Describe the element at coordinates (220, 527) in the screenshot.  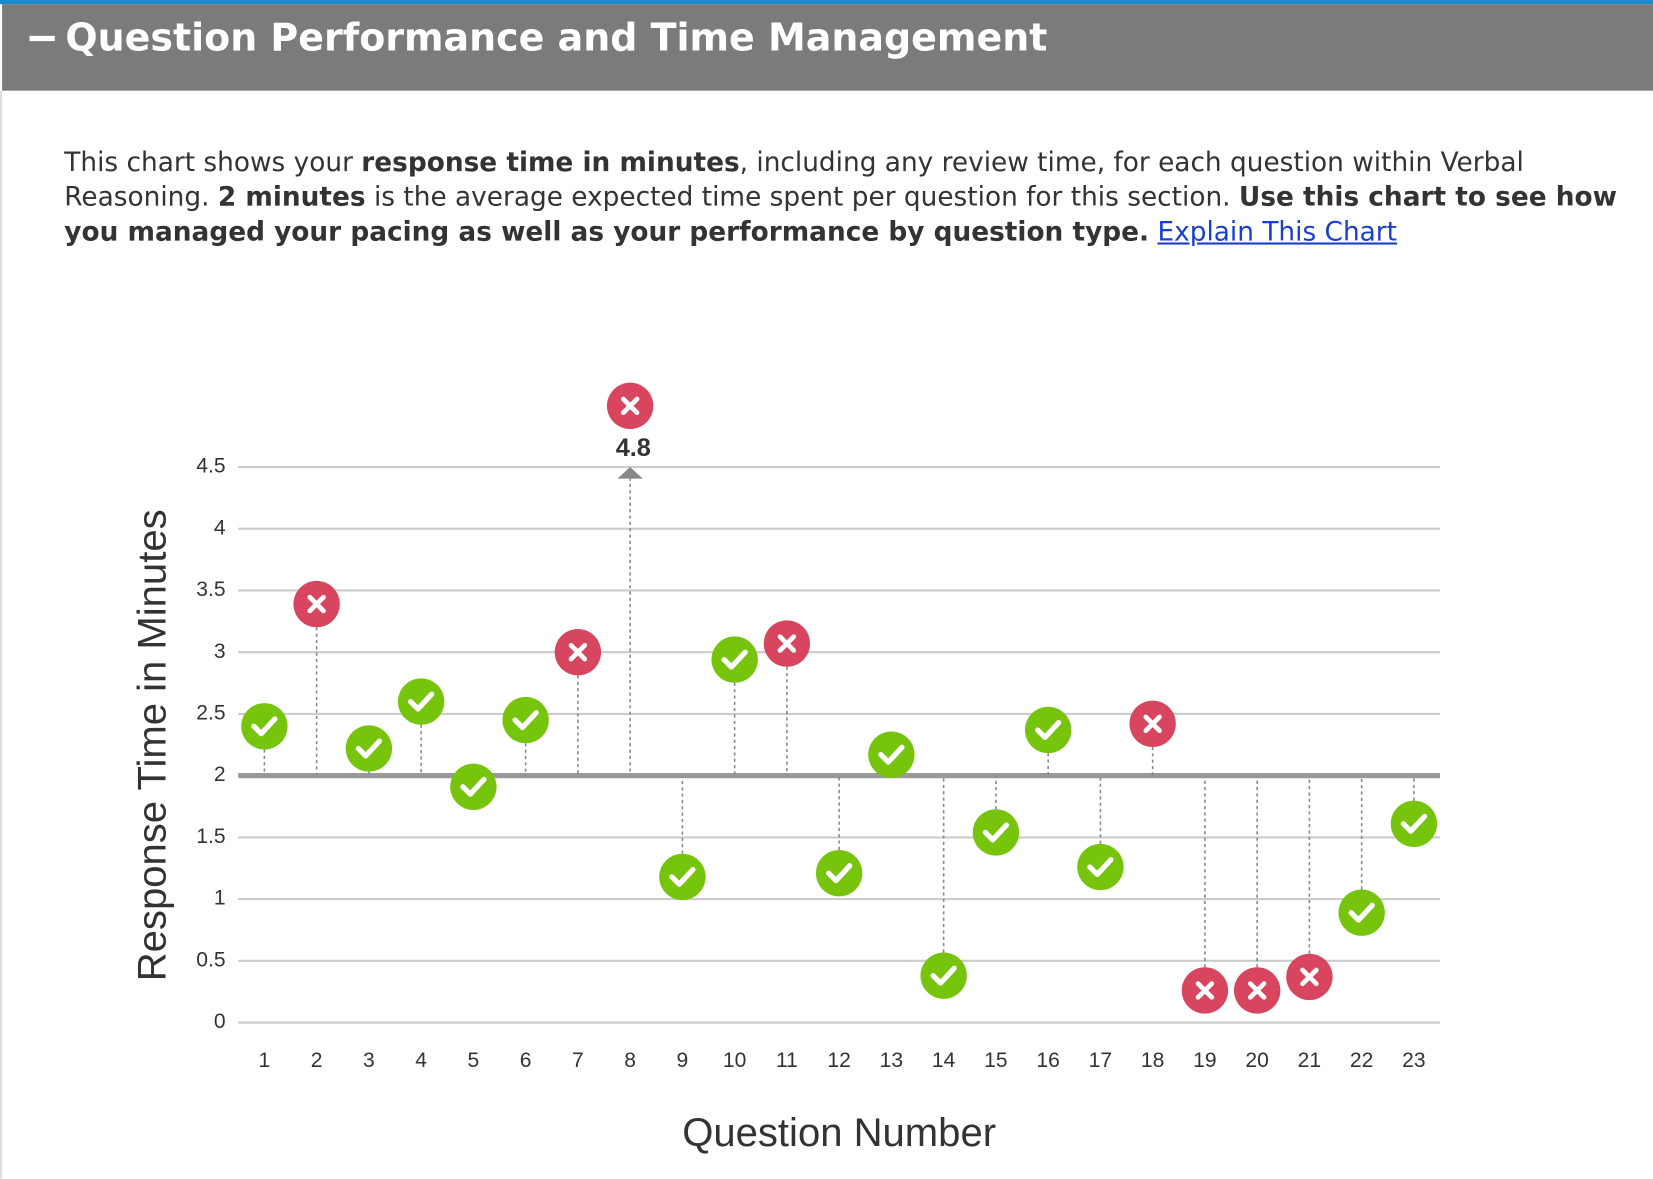
I see `y-tick-label: 4` at that location.